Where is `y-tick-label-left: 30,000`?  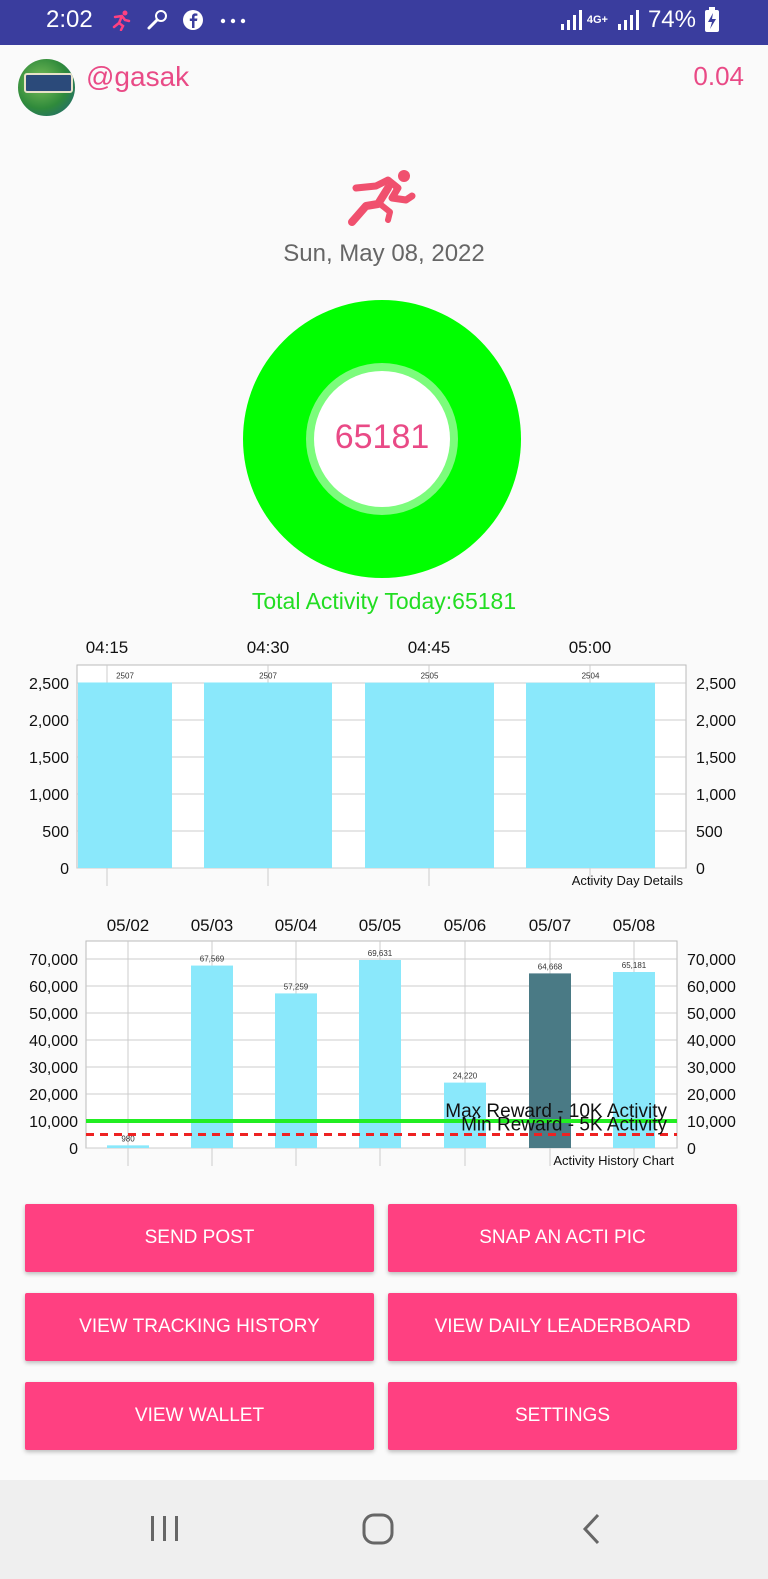 y-tick-label-left: 30,000 is located at coordinates (53, 1068).